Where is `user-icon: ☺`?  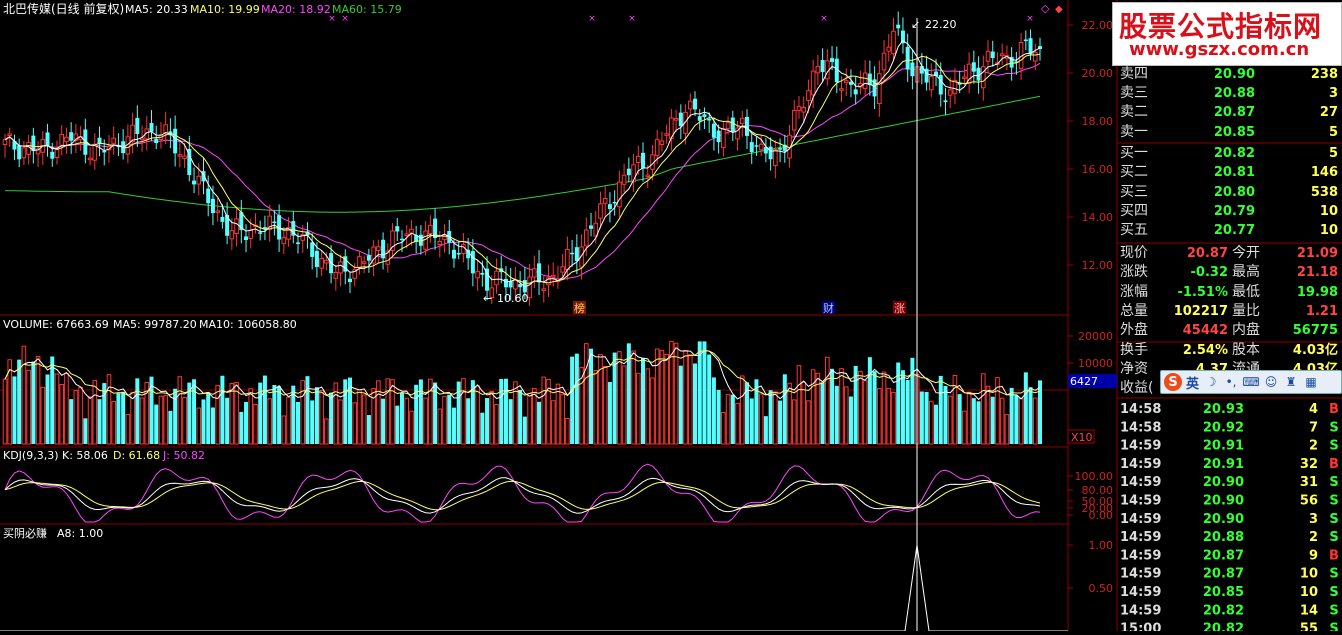
user-icon: ☺ is located at coordinates (1271, 382).